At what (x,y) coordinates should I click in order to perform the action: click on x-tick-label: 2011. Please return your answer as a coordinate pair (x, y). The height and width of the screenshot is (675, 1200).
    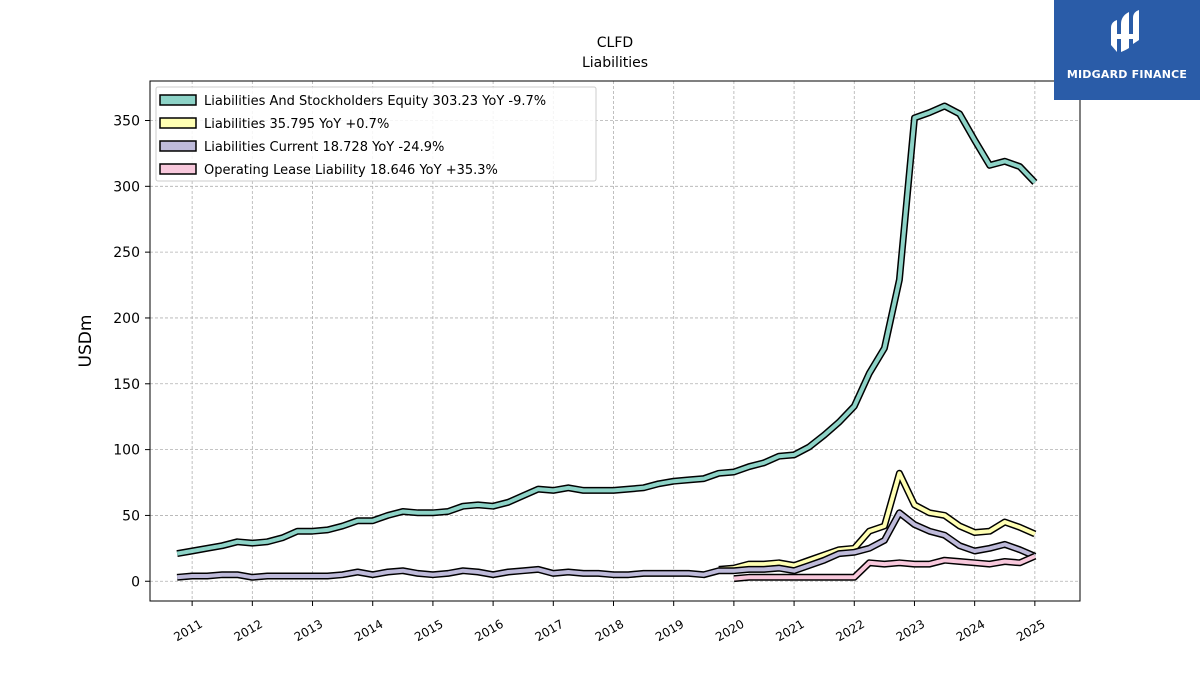
    Looking at the image, I should click on (187, 630).